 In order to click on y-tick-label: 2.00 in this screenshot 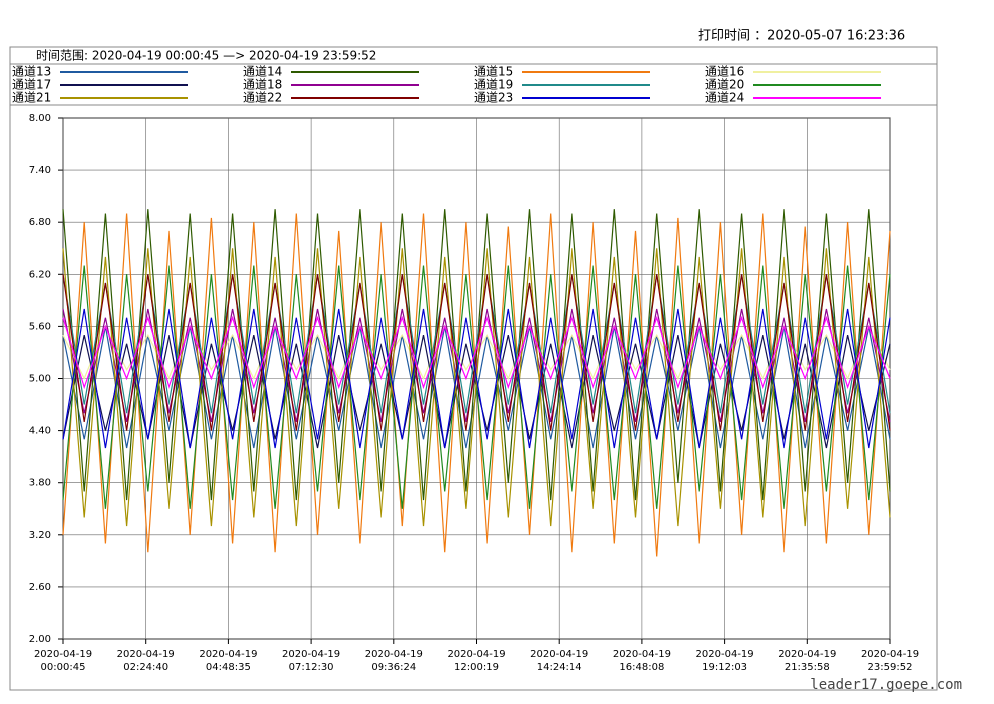, I will do `click(40, 639)`.